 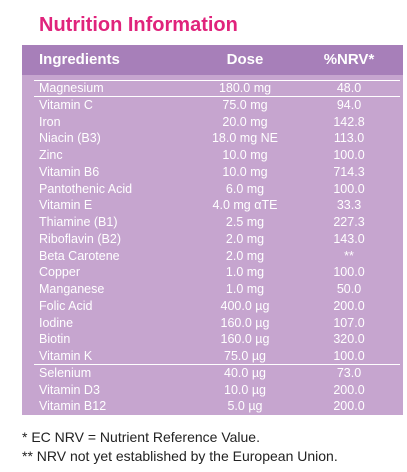 What do you see at coordinates (245, 389) in the screenshot?
I see `dose-cell: 10.0 µg` at bounding box center [245, 389].